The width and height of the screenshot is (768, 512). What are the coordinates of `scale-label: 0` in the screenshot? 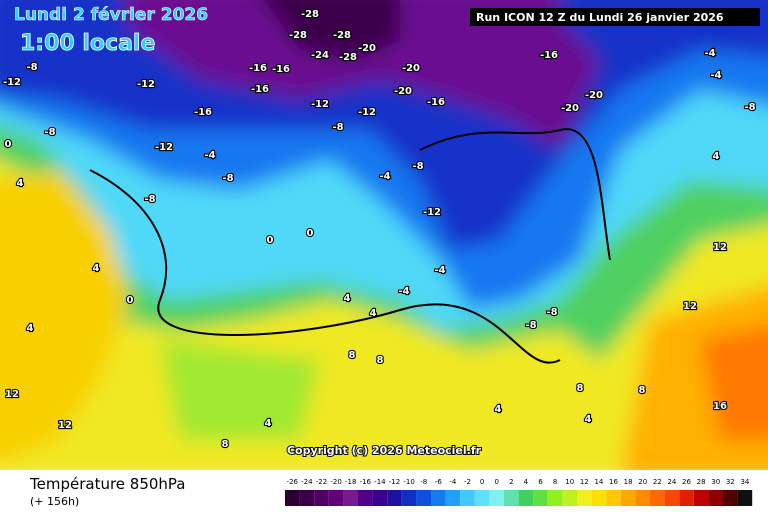 It's located at (482, 482).